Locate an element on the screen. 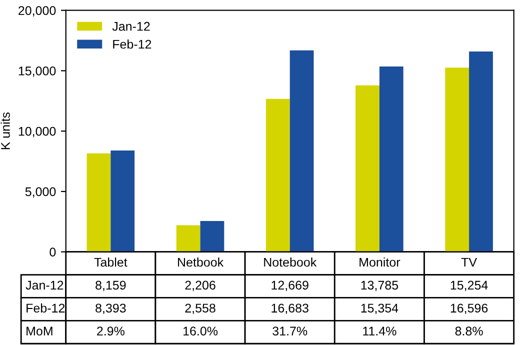 This screenshot has height=345, width=527. data-label: 15,254 is located at coordinates (469, 286).